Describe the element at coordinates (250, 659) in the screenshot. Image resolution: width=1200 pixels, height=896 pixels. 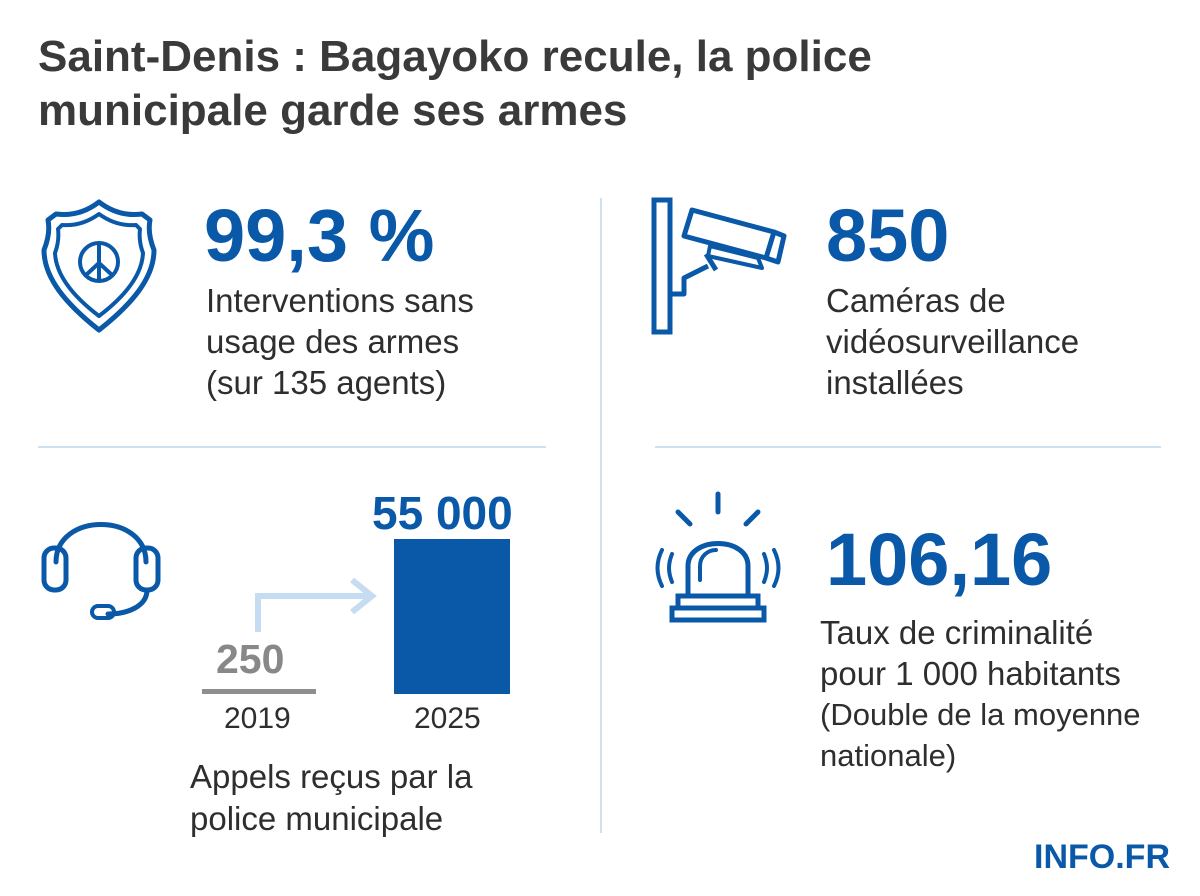
I see `value-label-2019: 250` at that location.